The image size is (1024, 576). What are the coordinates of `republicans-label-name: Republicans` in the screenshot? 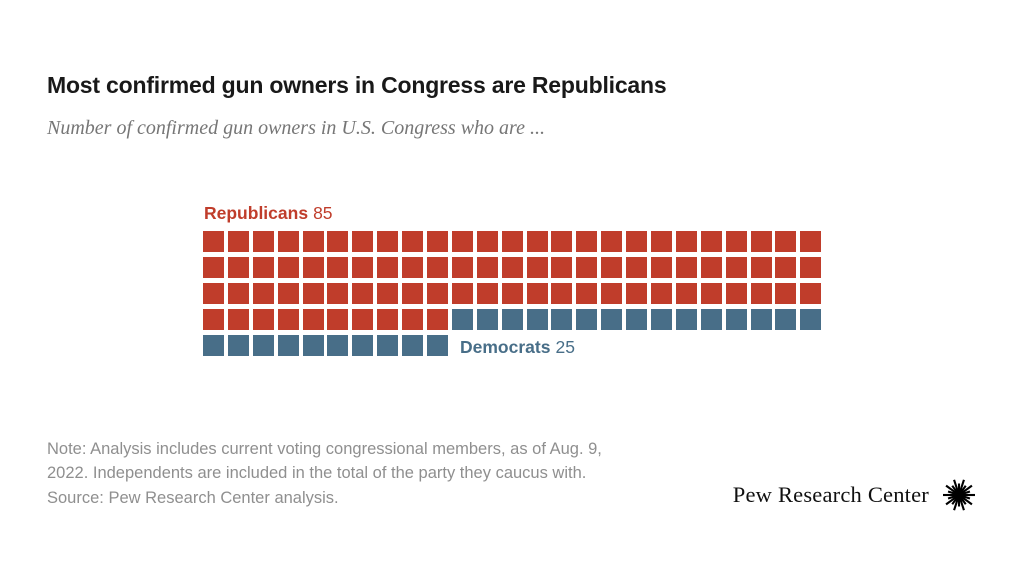 It's located at (256, 213).